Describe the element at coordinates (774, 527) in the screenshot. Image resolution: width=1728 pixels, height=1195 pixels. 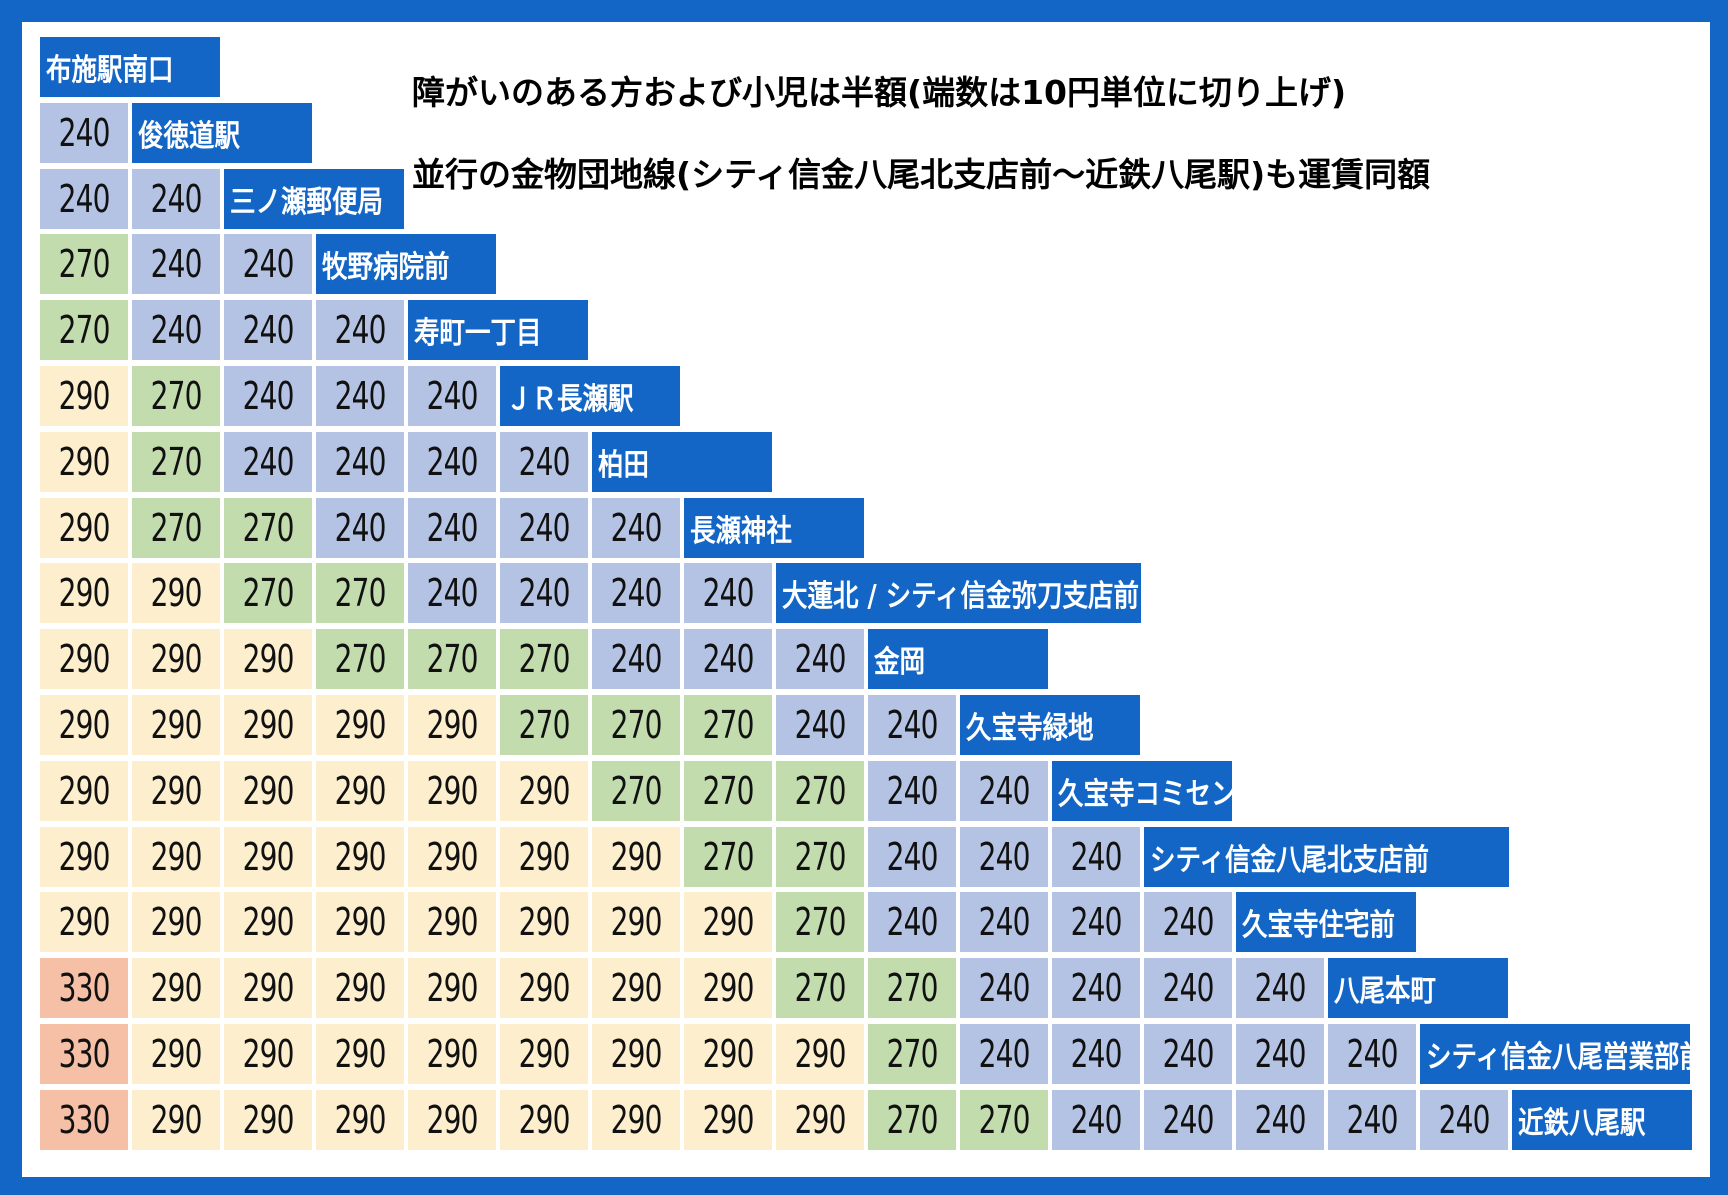
I see `stop-label: 長瀬神社` at that location.